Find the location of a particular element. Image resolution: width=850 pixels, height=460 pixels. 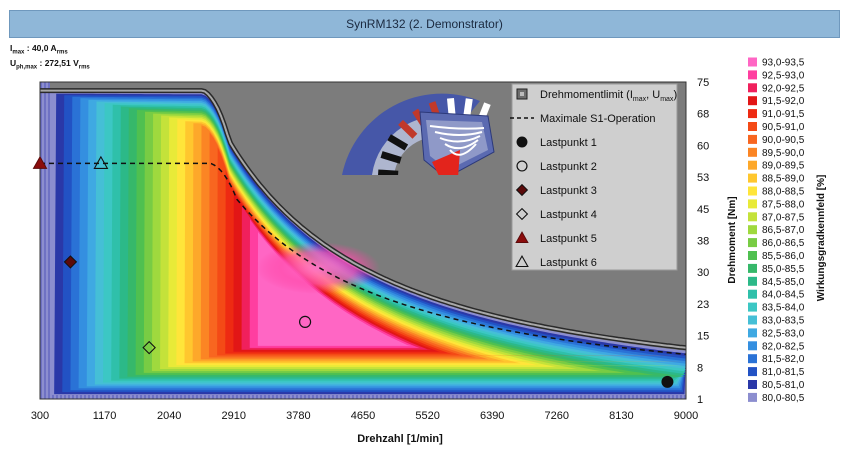

y-tick-label: 38 is located at coordinates (703, 242).